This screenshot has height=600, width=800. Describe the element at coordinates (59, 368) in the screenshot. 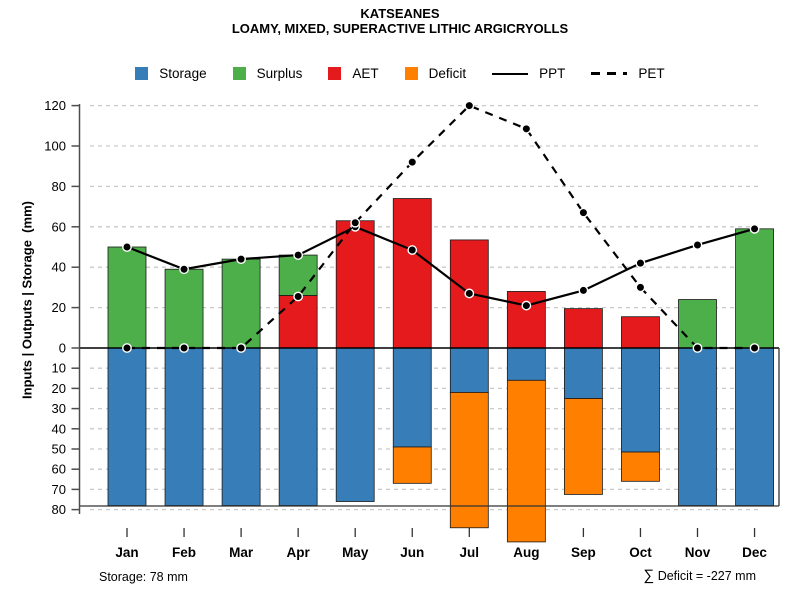

I see `svg-text: 10` at that location.